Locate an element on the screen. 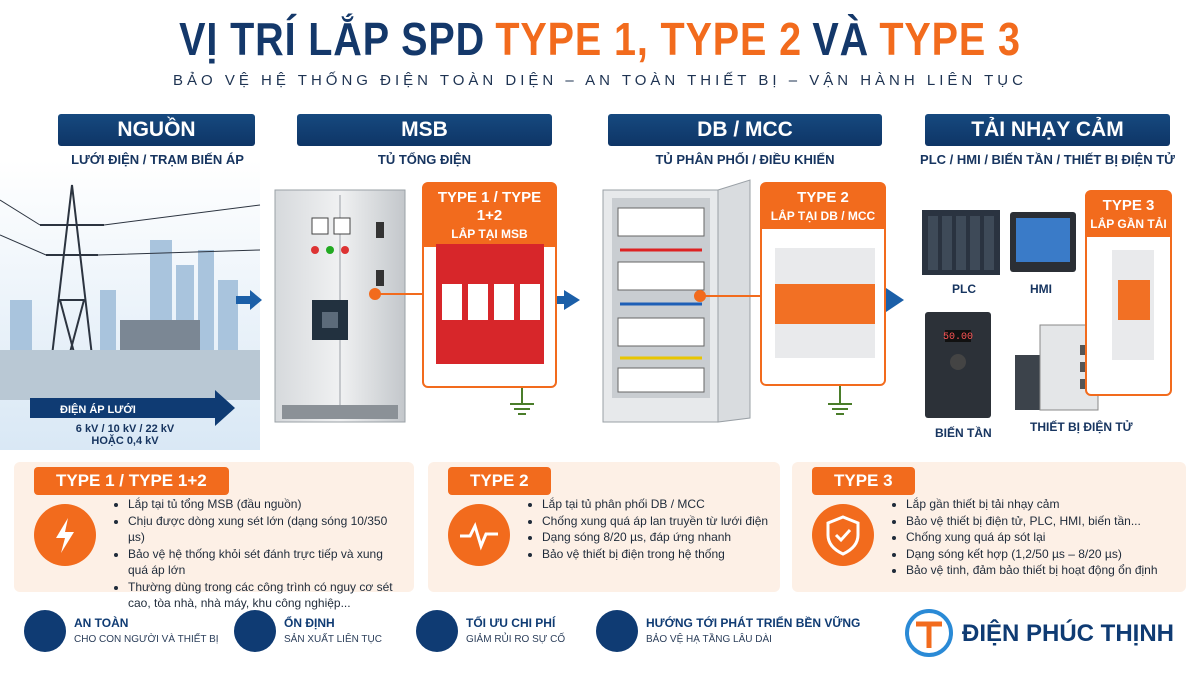 The image size is (1200, 675). stage-title: MSB is located at coordinates (424, 130).